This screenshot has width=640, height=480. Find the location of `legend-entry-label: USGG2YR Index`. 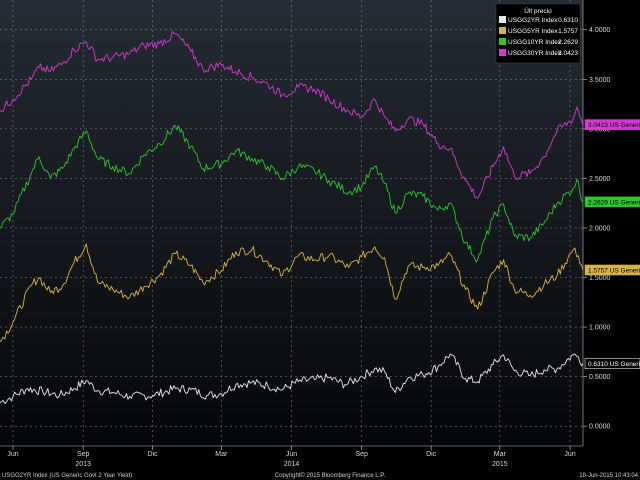

legend-entry-label: USGG2YR Index is located at coordinates (533, 20).